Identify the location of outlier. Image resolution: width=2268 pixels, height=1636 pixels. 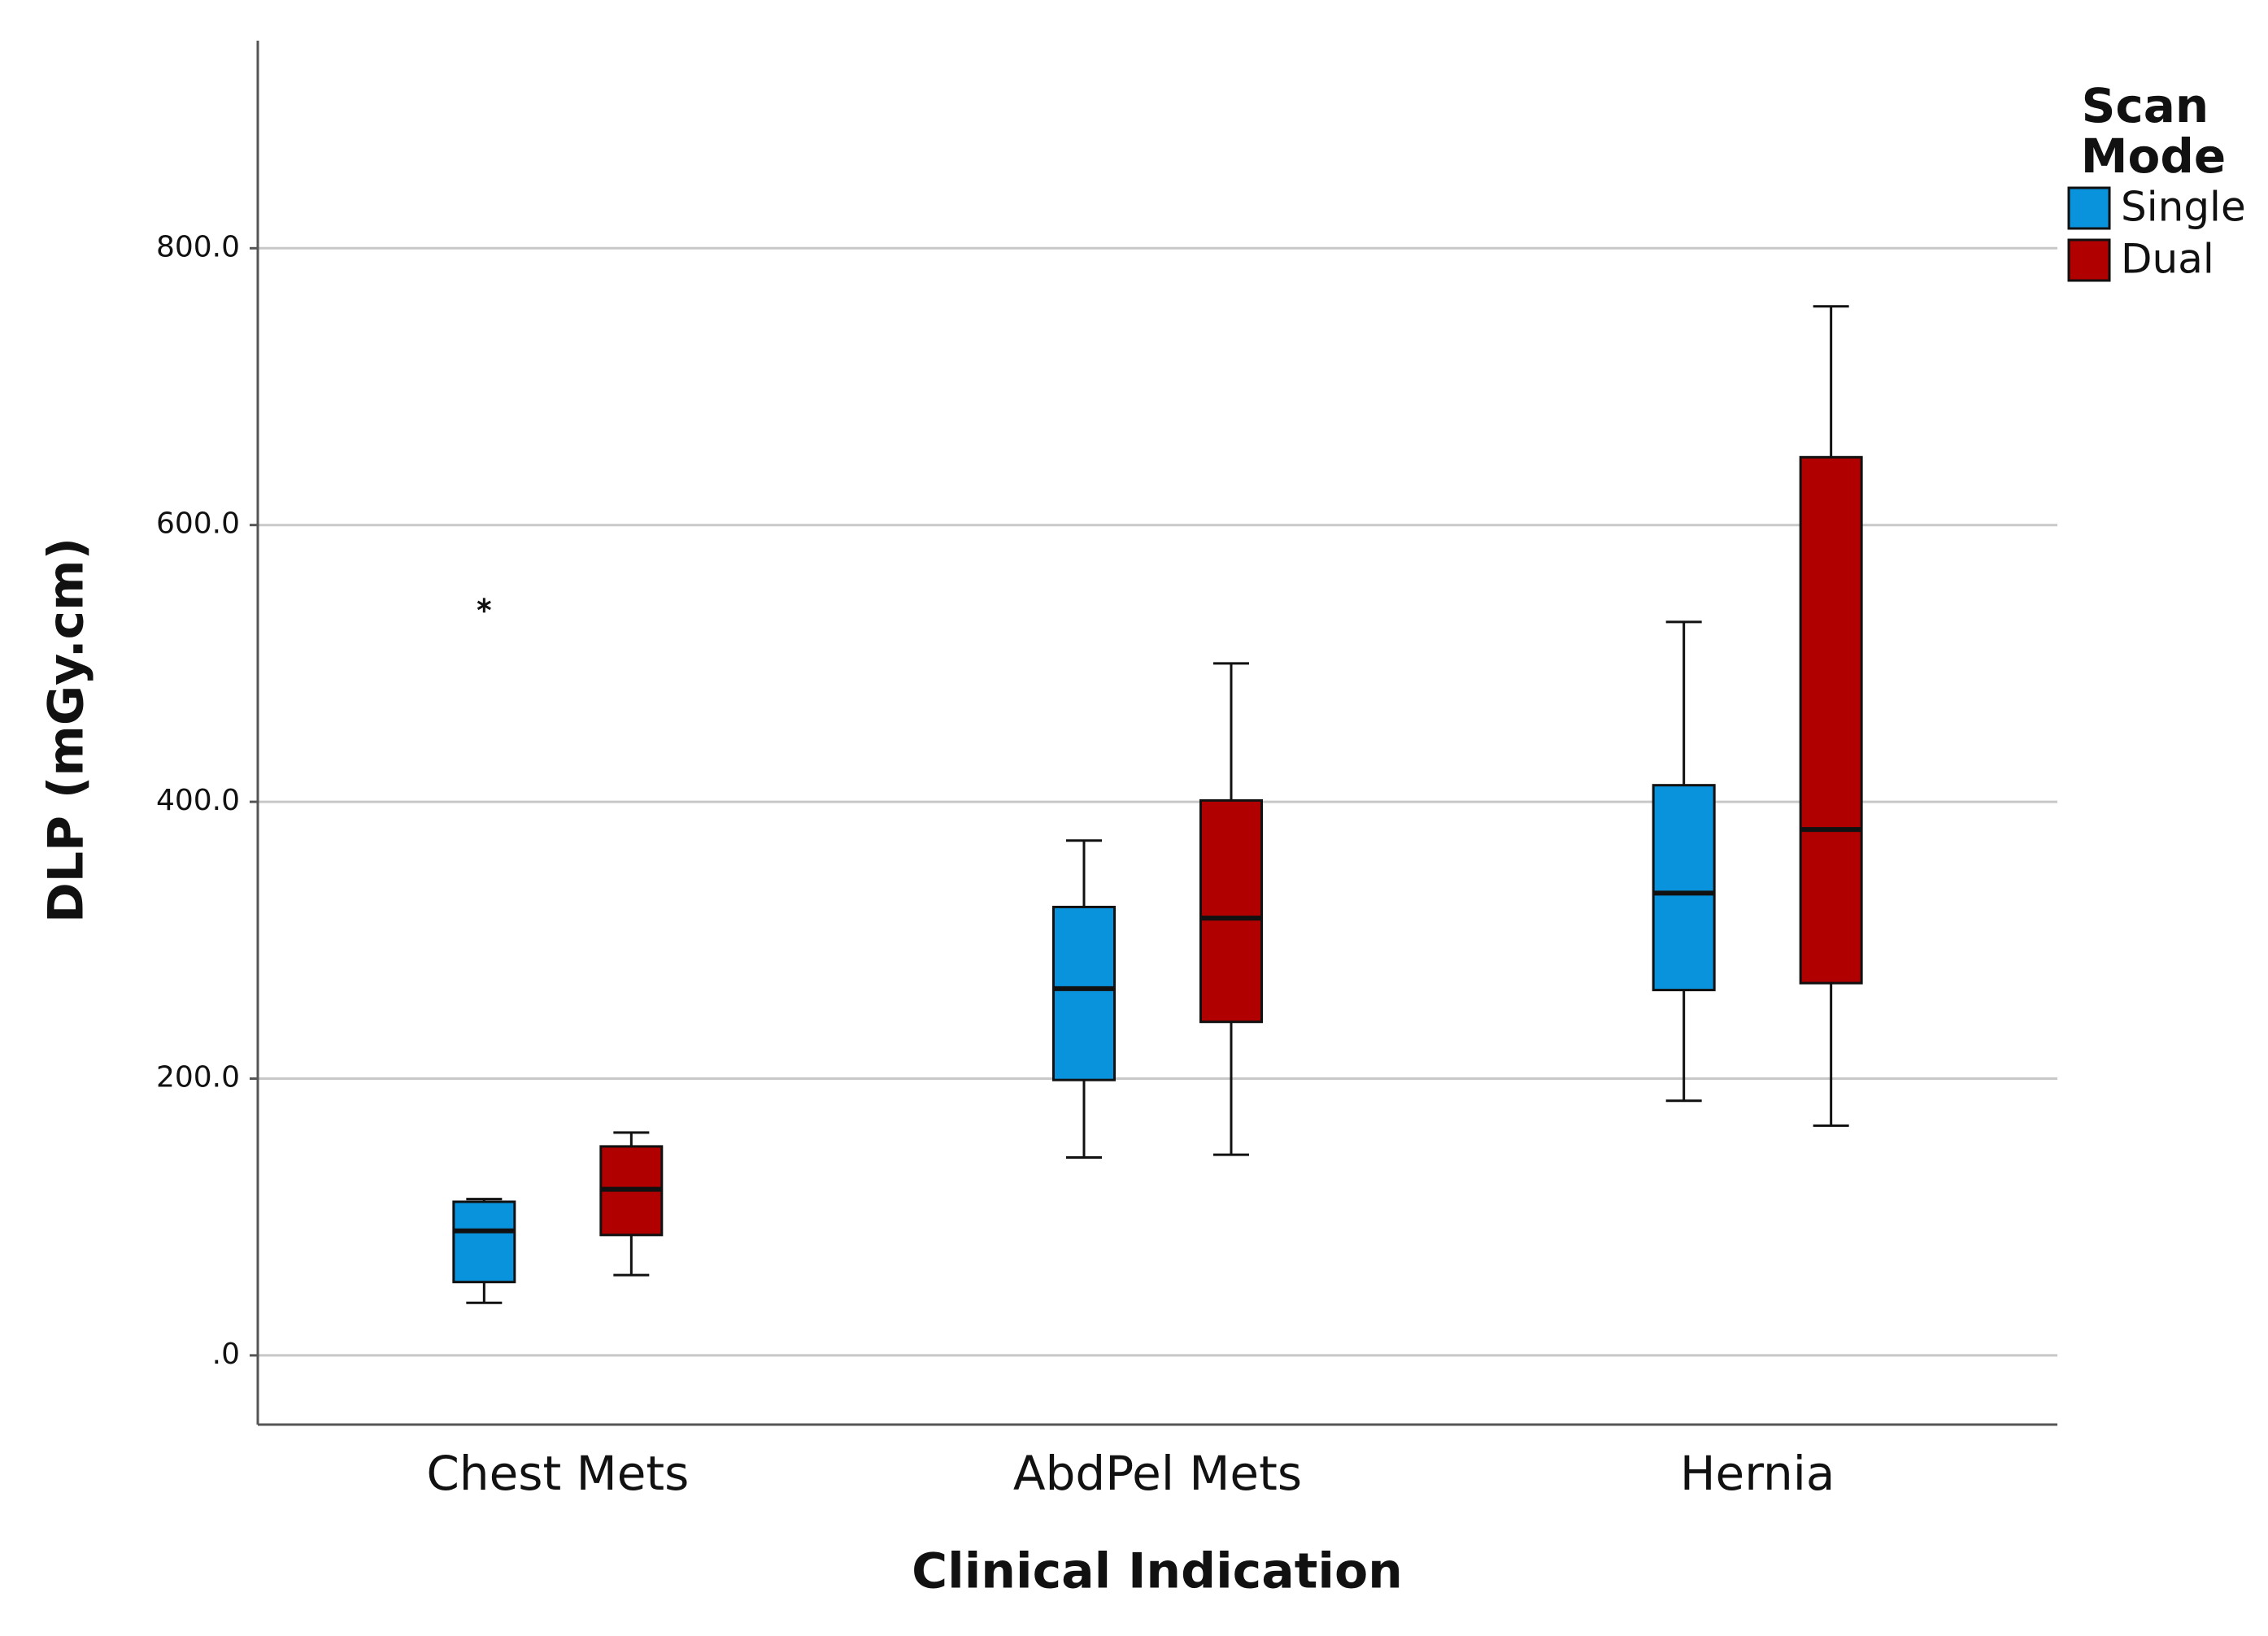
(484, 605).